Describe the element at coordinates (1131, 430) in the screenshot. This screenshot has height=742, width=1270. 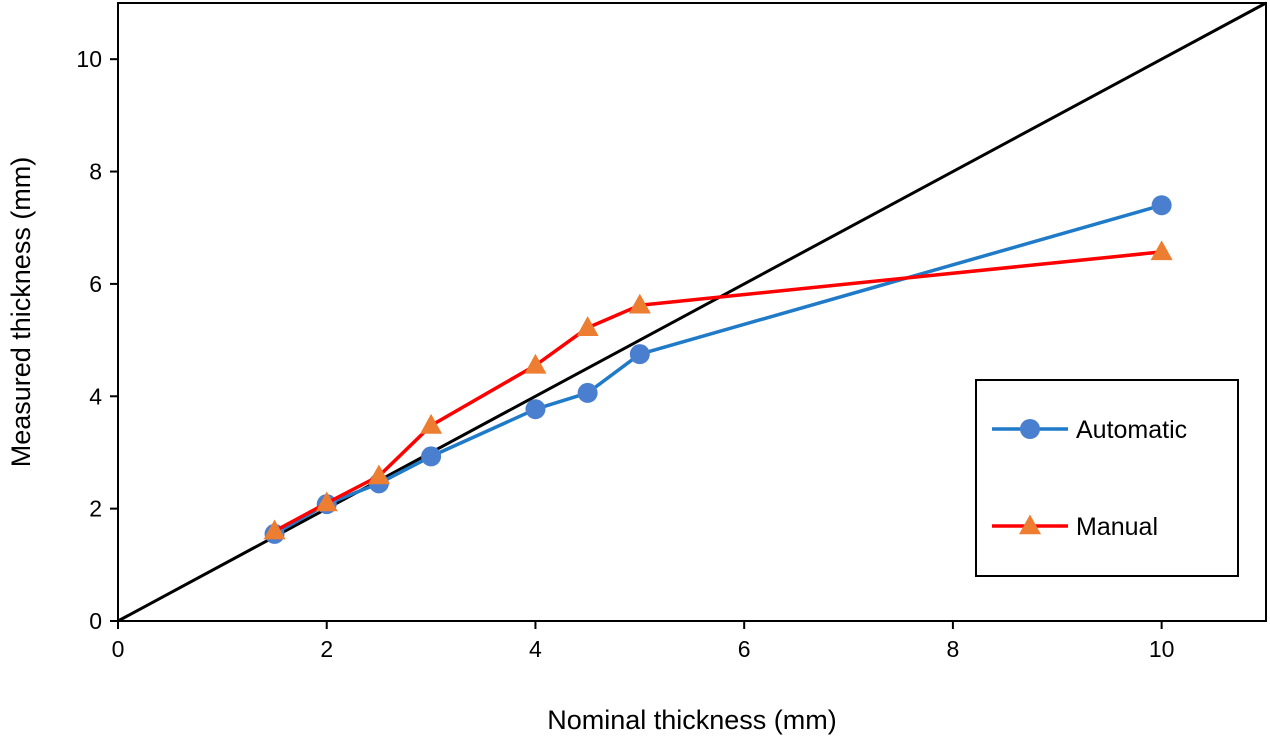
I see `legend-label-automatic: Automatic` at that location.